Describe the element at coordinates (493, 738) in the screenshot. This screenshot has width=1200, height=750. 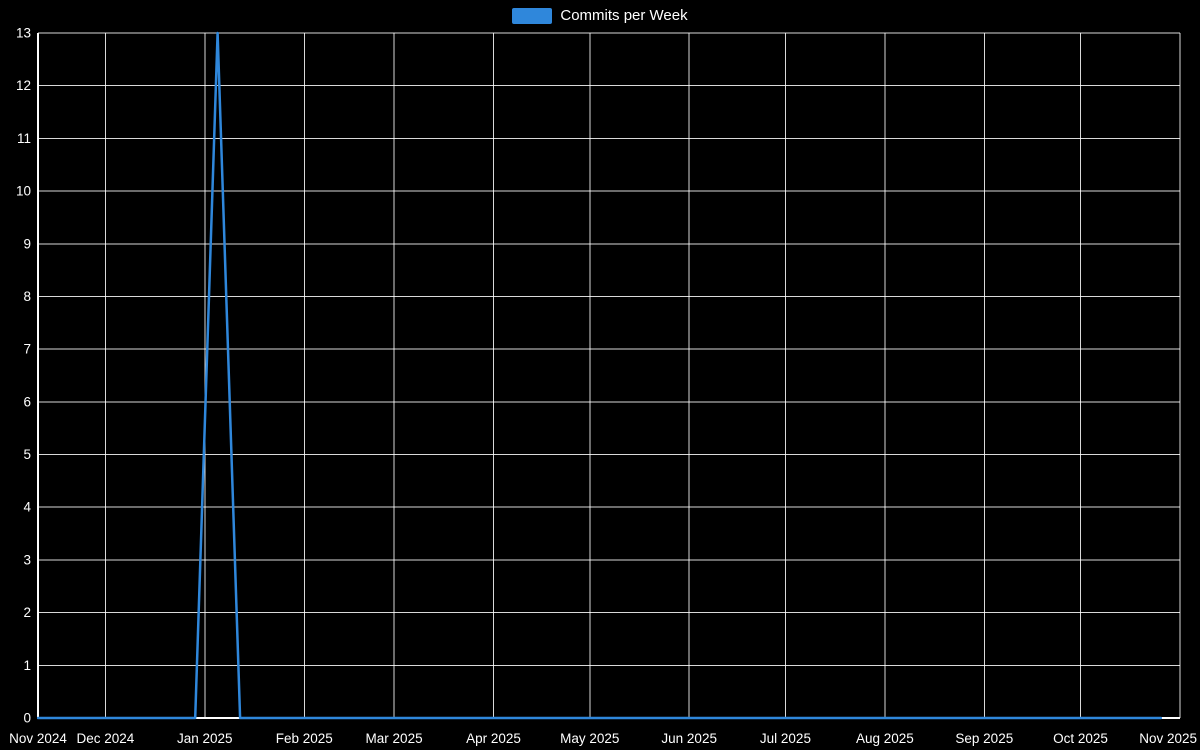
I see `x-tick-label: Apr 2025` at that location.